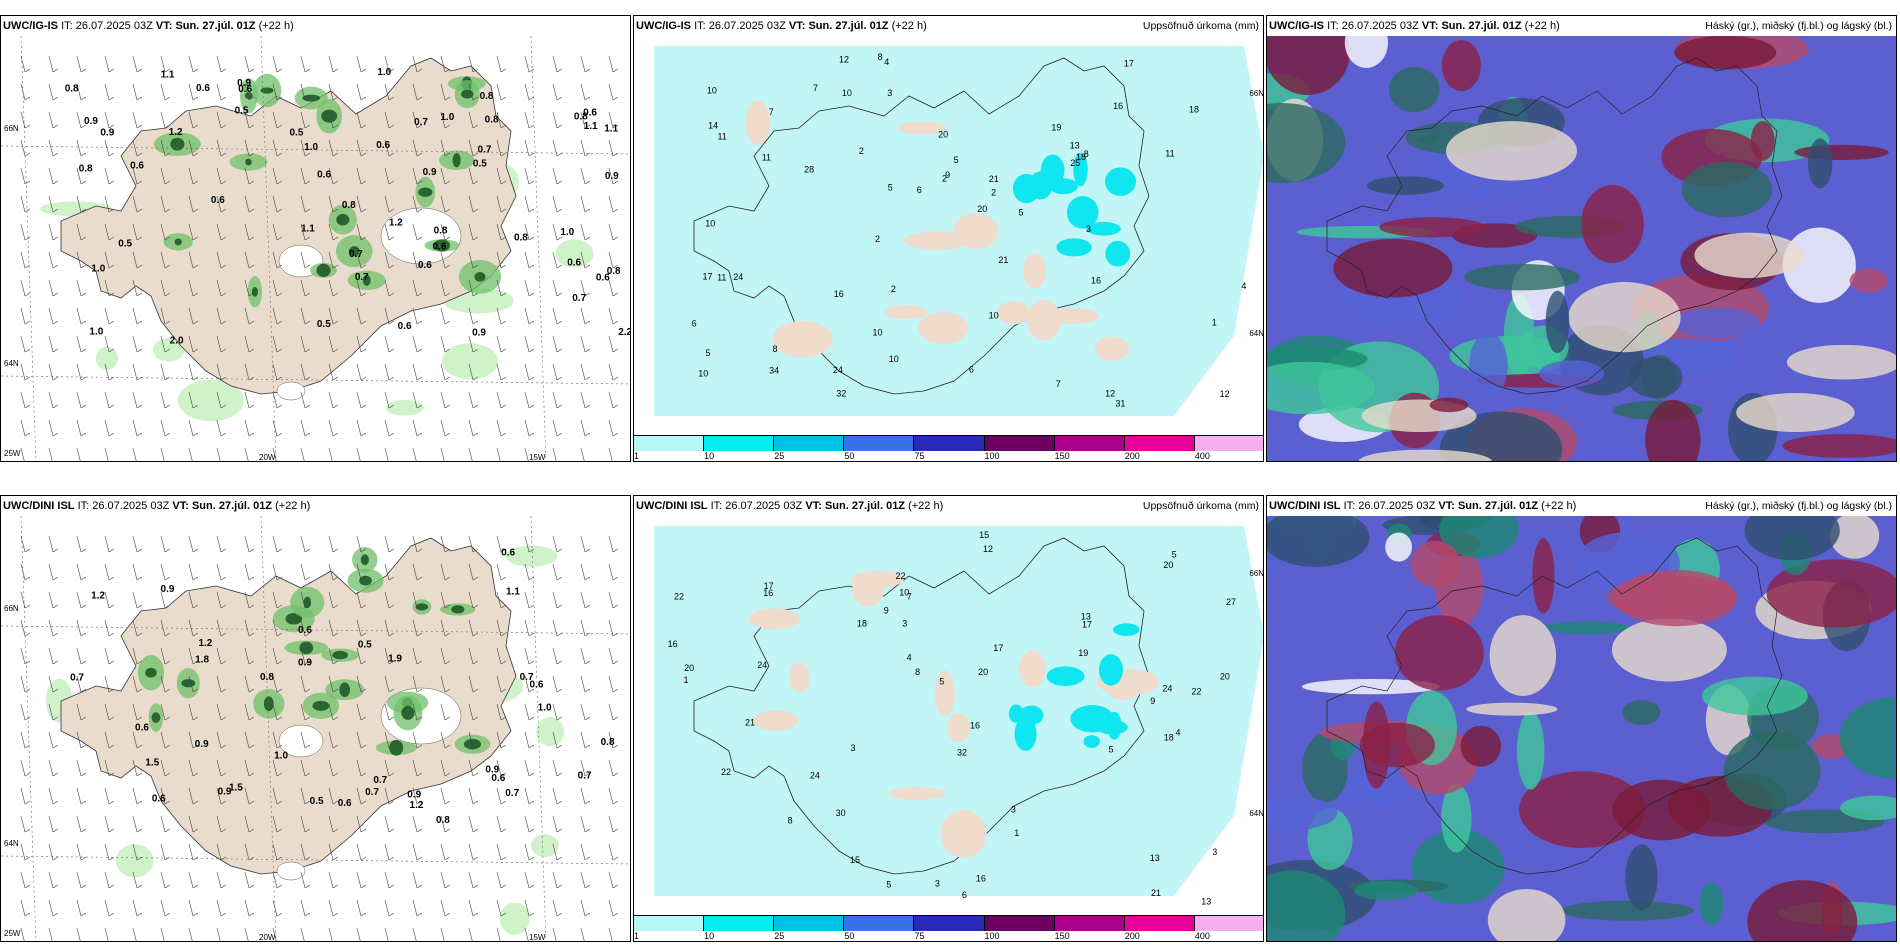 The height and width of the screenshot is (950, 1900). I want to click on graticule-line, so click(28, 248).